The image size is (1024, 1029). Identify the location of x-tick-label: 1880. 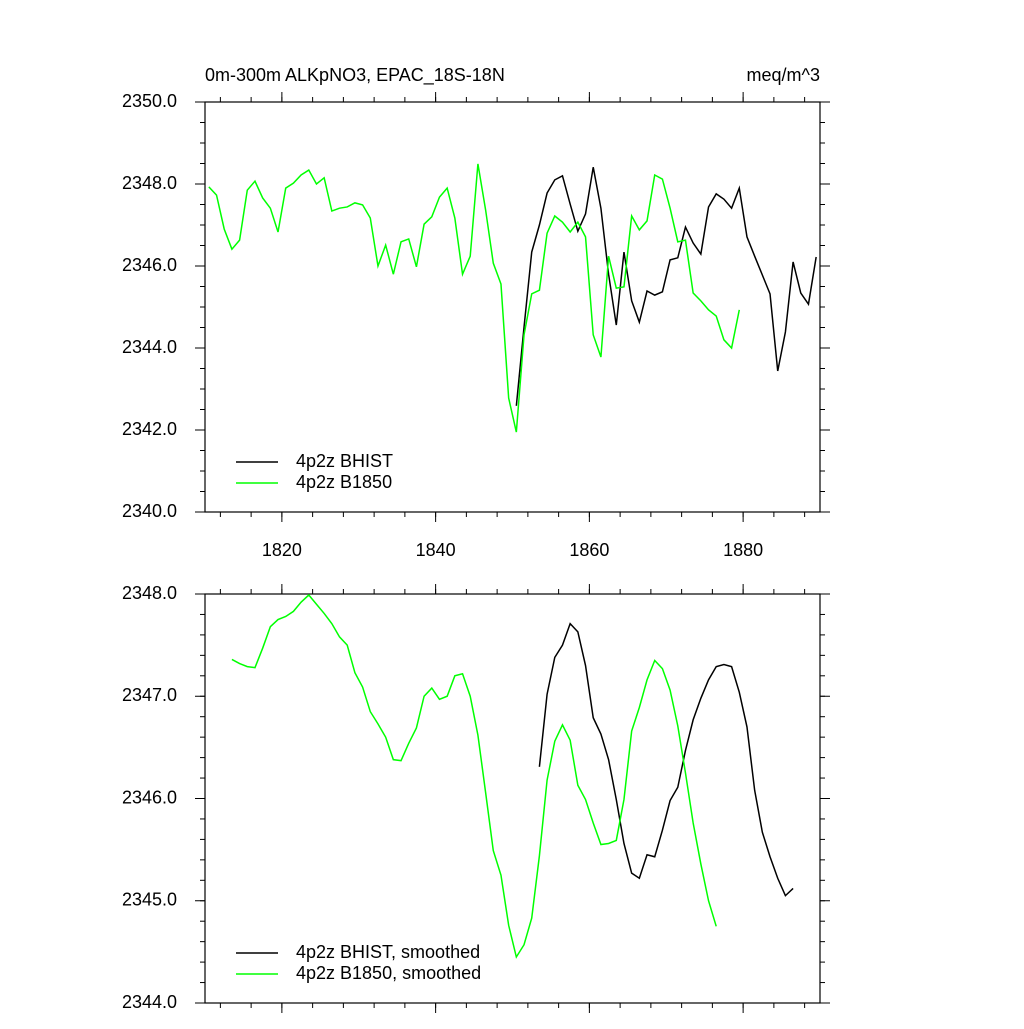
(743, 550).